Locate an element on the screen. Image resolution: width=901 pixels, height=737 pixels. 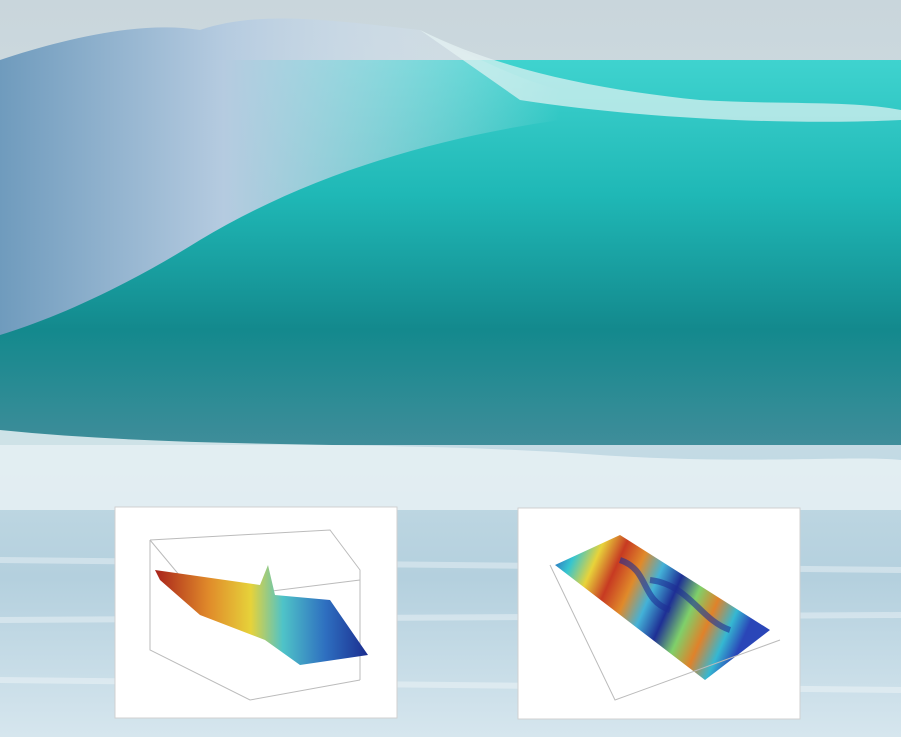
wave-crest is located at coordinates (660, 76).